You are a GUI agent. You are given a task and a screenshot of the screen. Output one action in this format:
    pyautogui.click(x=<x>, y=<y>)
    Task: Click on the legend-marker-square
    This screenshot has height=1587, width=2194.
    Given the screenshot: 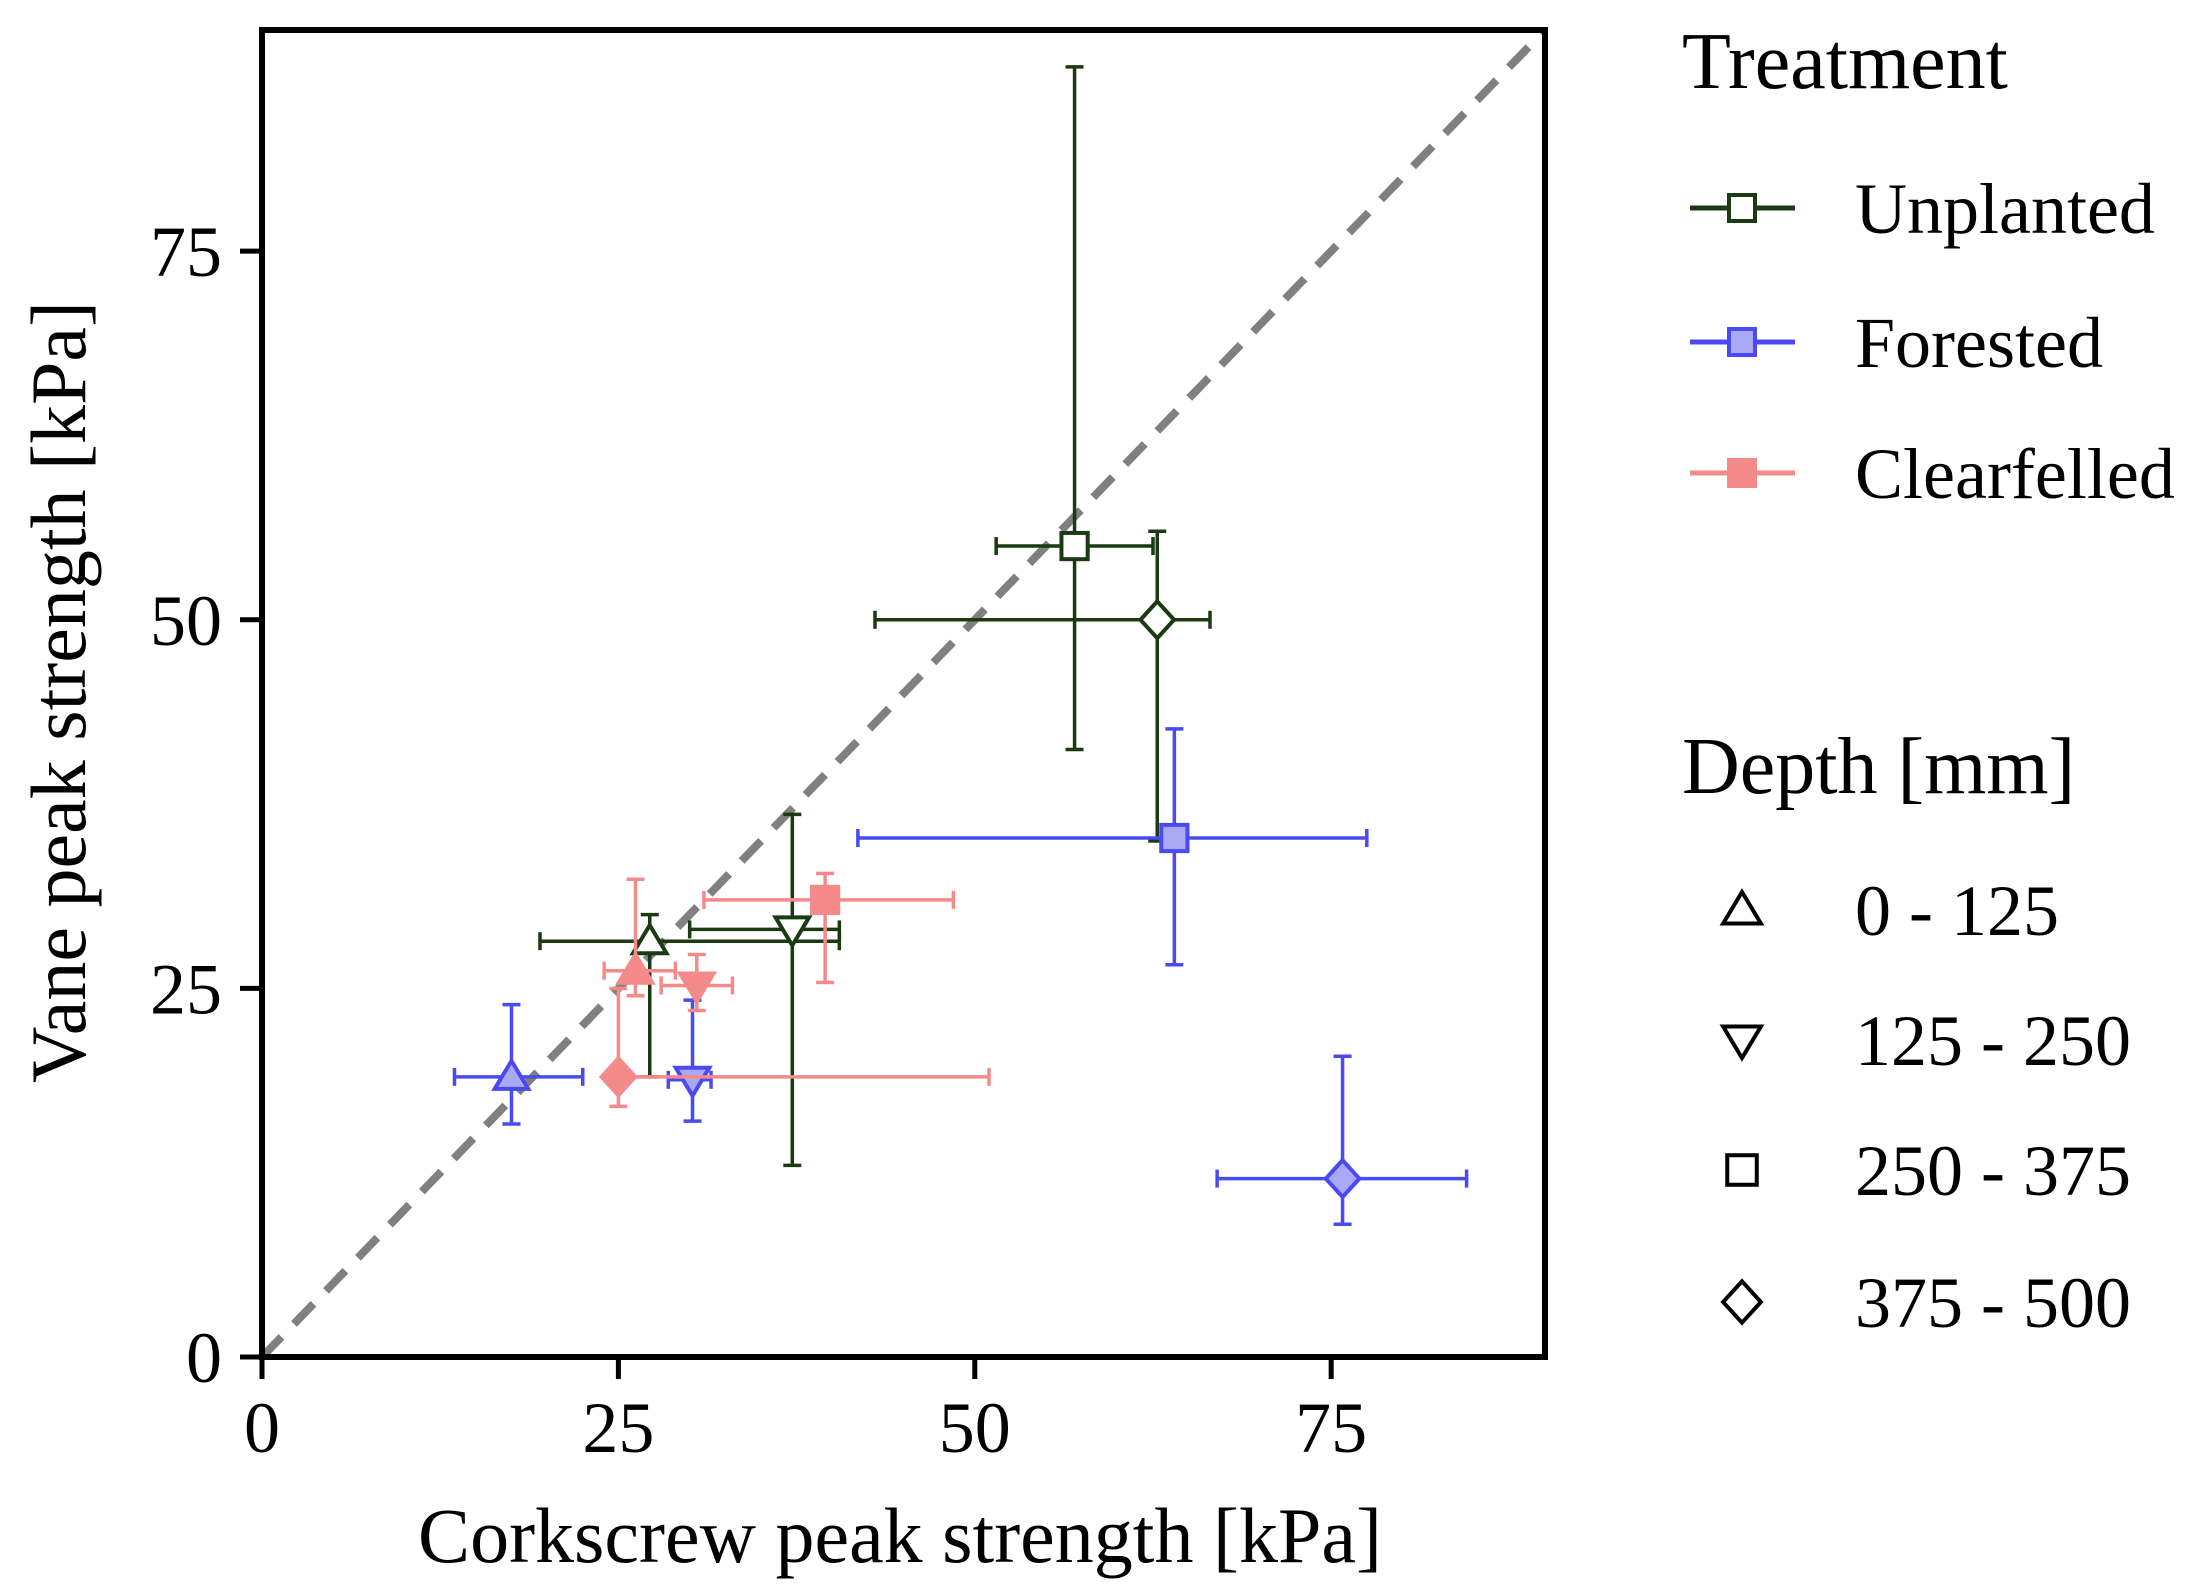 What is the action you would take?
    pyautogui.click(x=1742, y=1170)
    